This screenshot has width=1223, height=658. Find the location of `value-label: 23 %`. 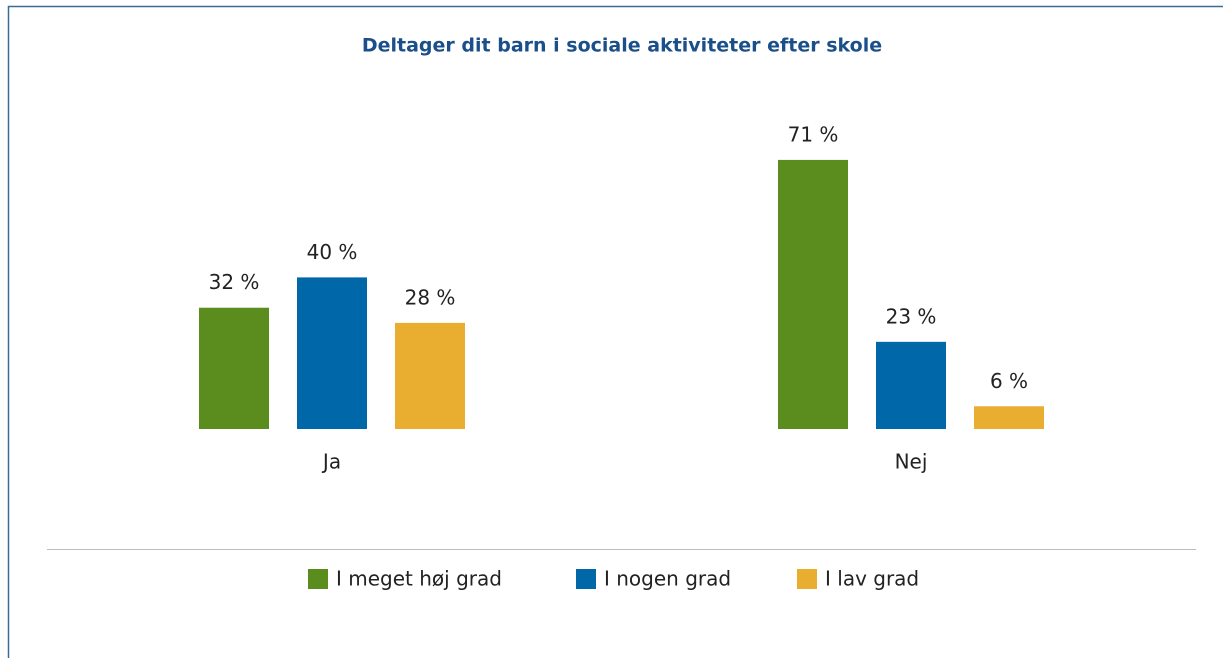

value-label: 23 % is located at coordinates (911, 316).